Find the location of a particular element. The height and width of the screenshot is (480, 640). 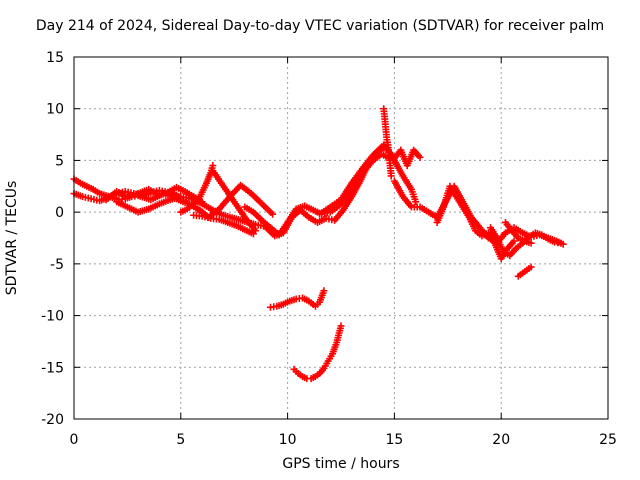

y-tick-label: 15 is located at coordinates (55, 58).